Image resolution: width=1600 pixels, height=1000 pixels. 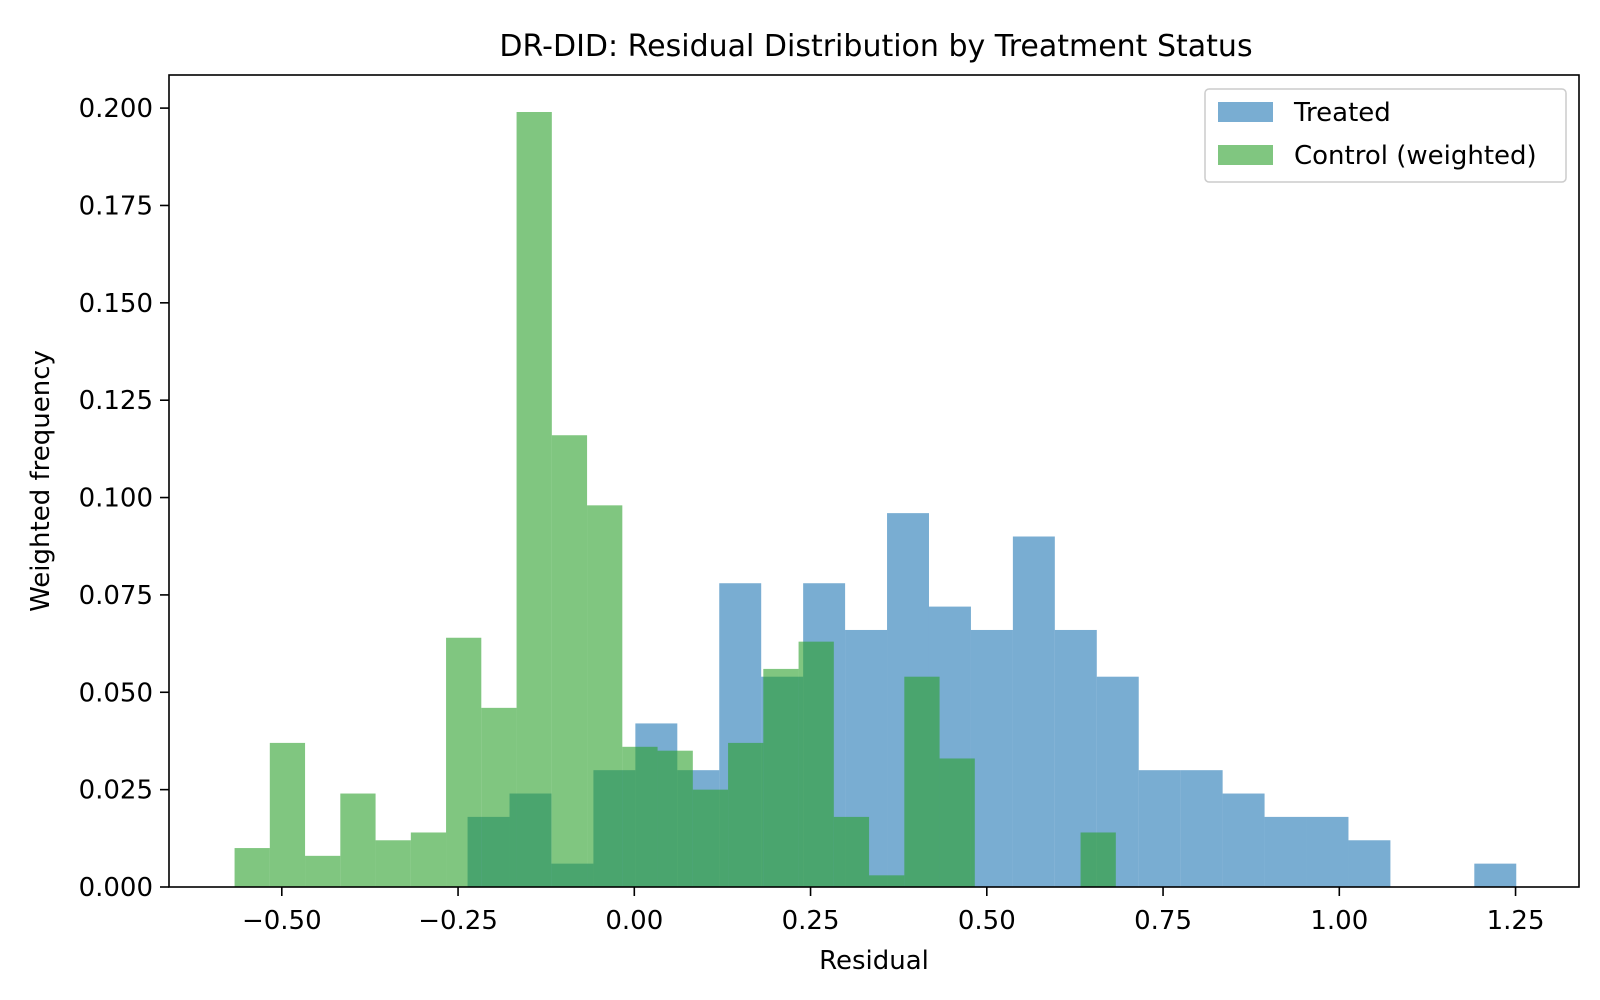 What do you see at coordinates (874, 961) in the screenshot?
I see `x-axis-label: Residual` at bounding box center [874, 961].